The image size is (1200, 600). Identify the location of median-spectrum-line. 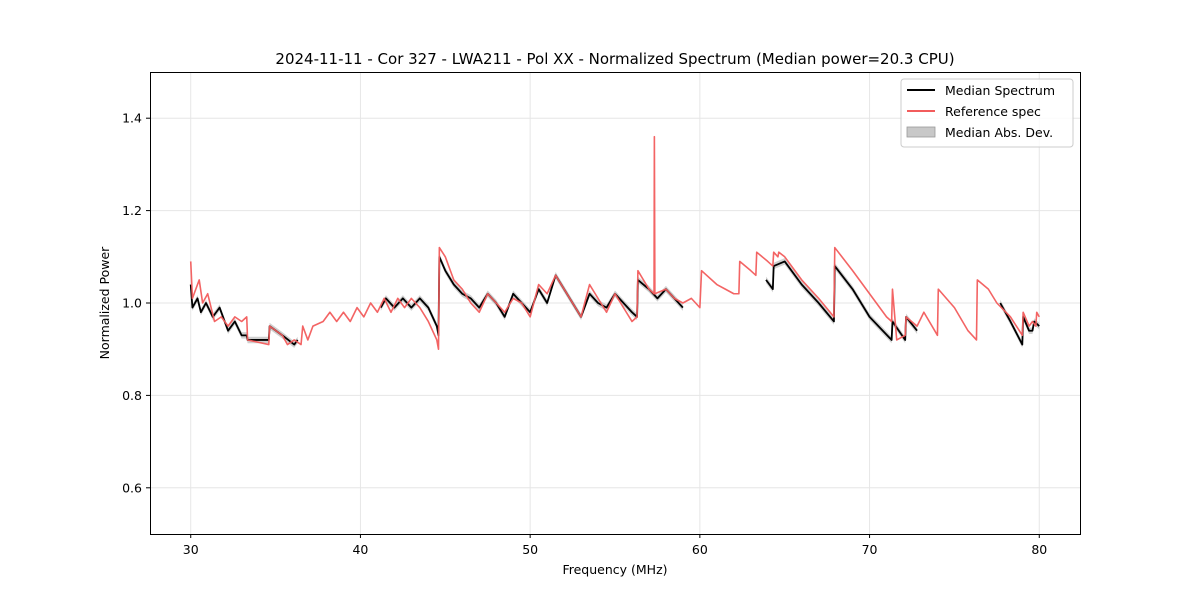
(532, 296).